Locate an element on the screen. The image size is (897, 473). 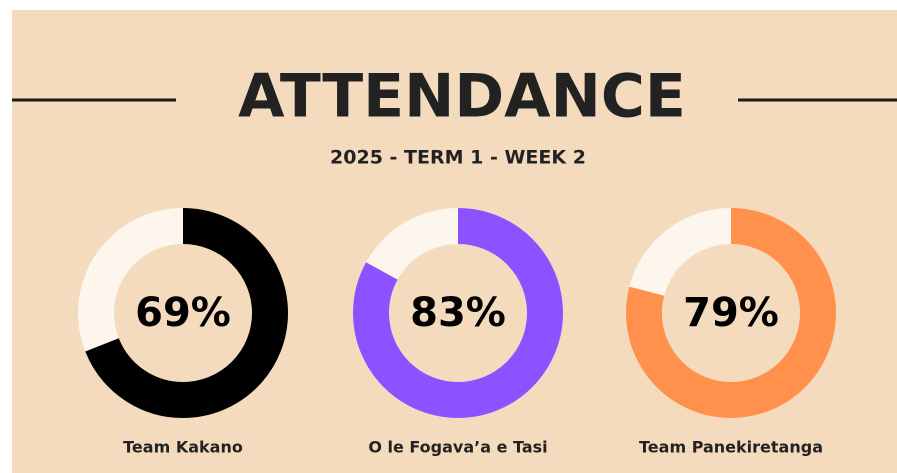
title: ATTENDANCE is located at coordinates (462, 97).